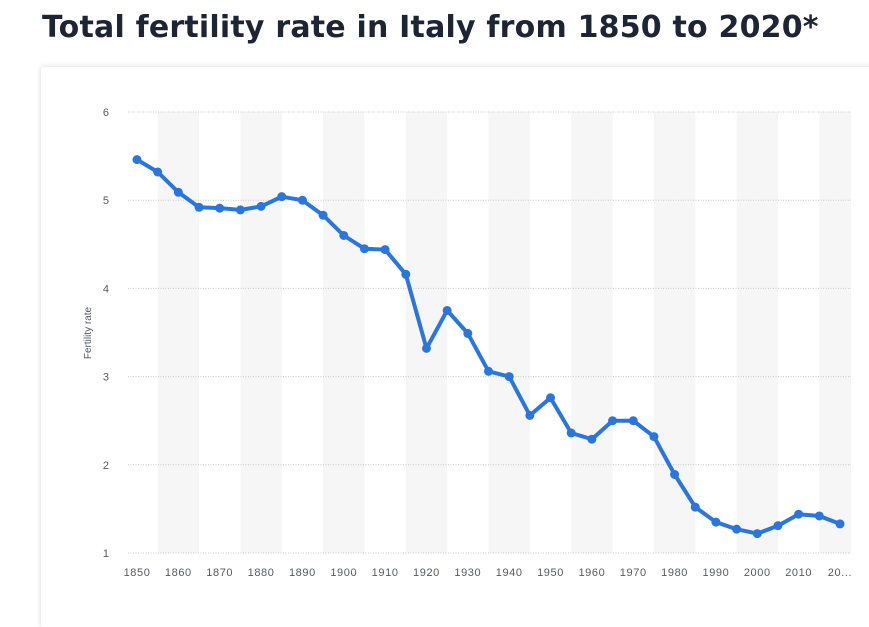 This screenshot has width=869, height=627. What do you see at coordinates (509, 573) in the screenshot?
I see `x-tick-label: 1940` at bounding box center [509, 573].